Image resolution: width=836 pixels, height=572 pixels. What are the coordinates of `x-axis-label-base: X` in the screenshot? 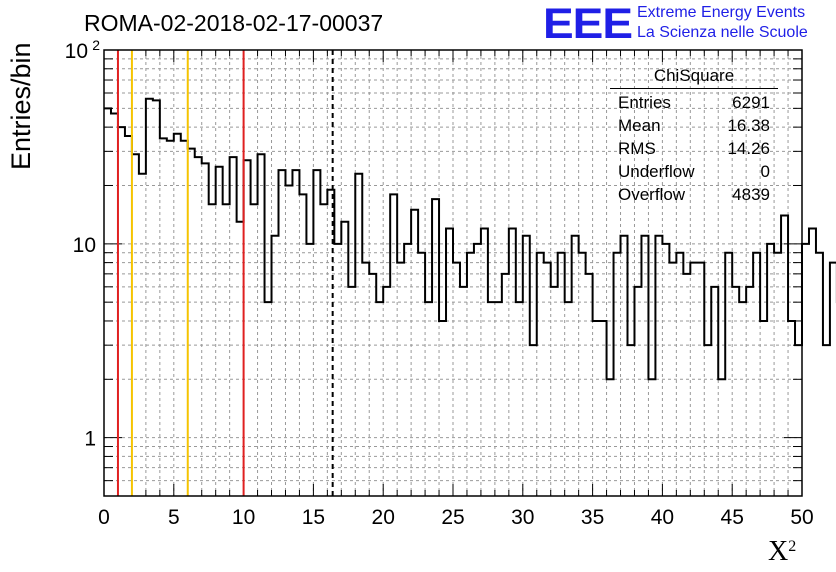 It's located at (778, 551).